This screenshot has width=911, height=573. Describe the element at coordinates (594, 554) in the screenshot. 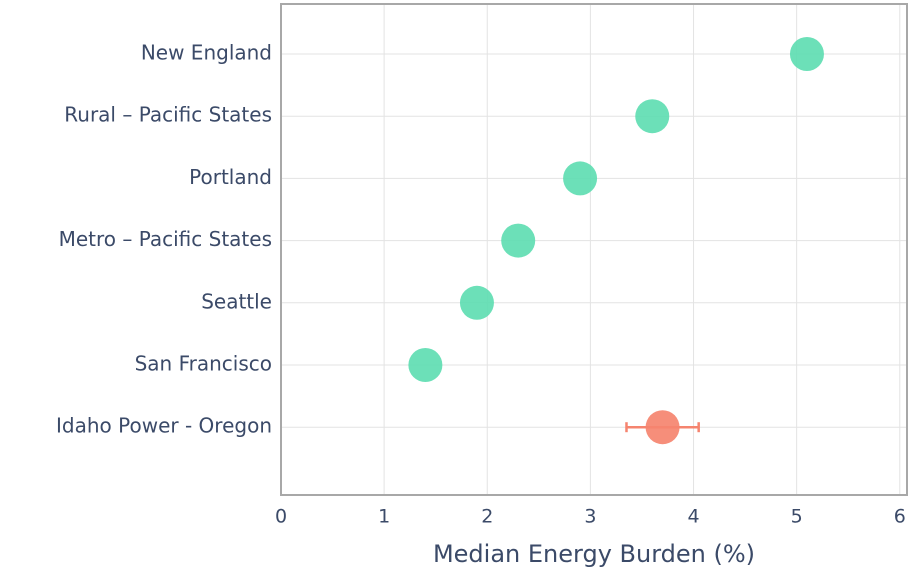

I see `x-axis-title: Median Energy Burden (%)` at that location.